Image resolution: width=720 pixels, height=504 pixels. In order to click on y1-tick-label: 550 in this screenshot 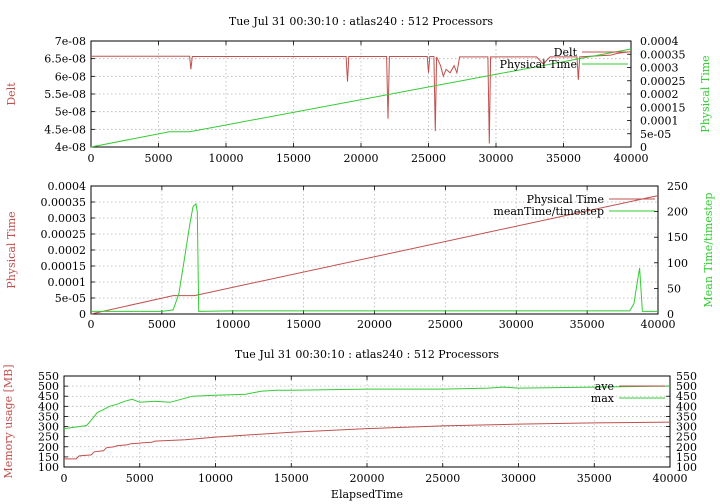, I will do `click(48, 376)`.